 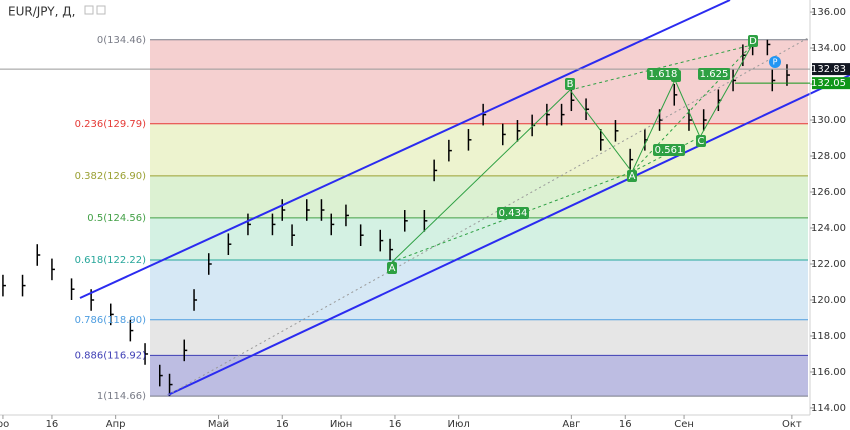 I want to click on pattern-dotted, so click(x=661, y=67).